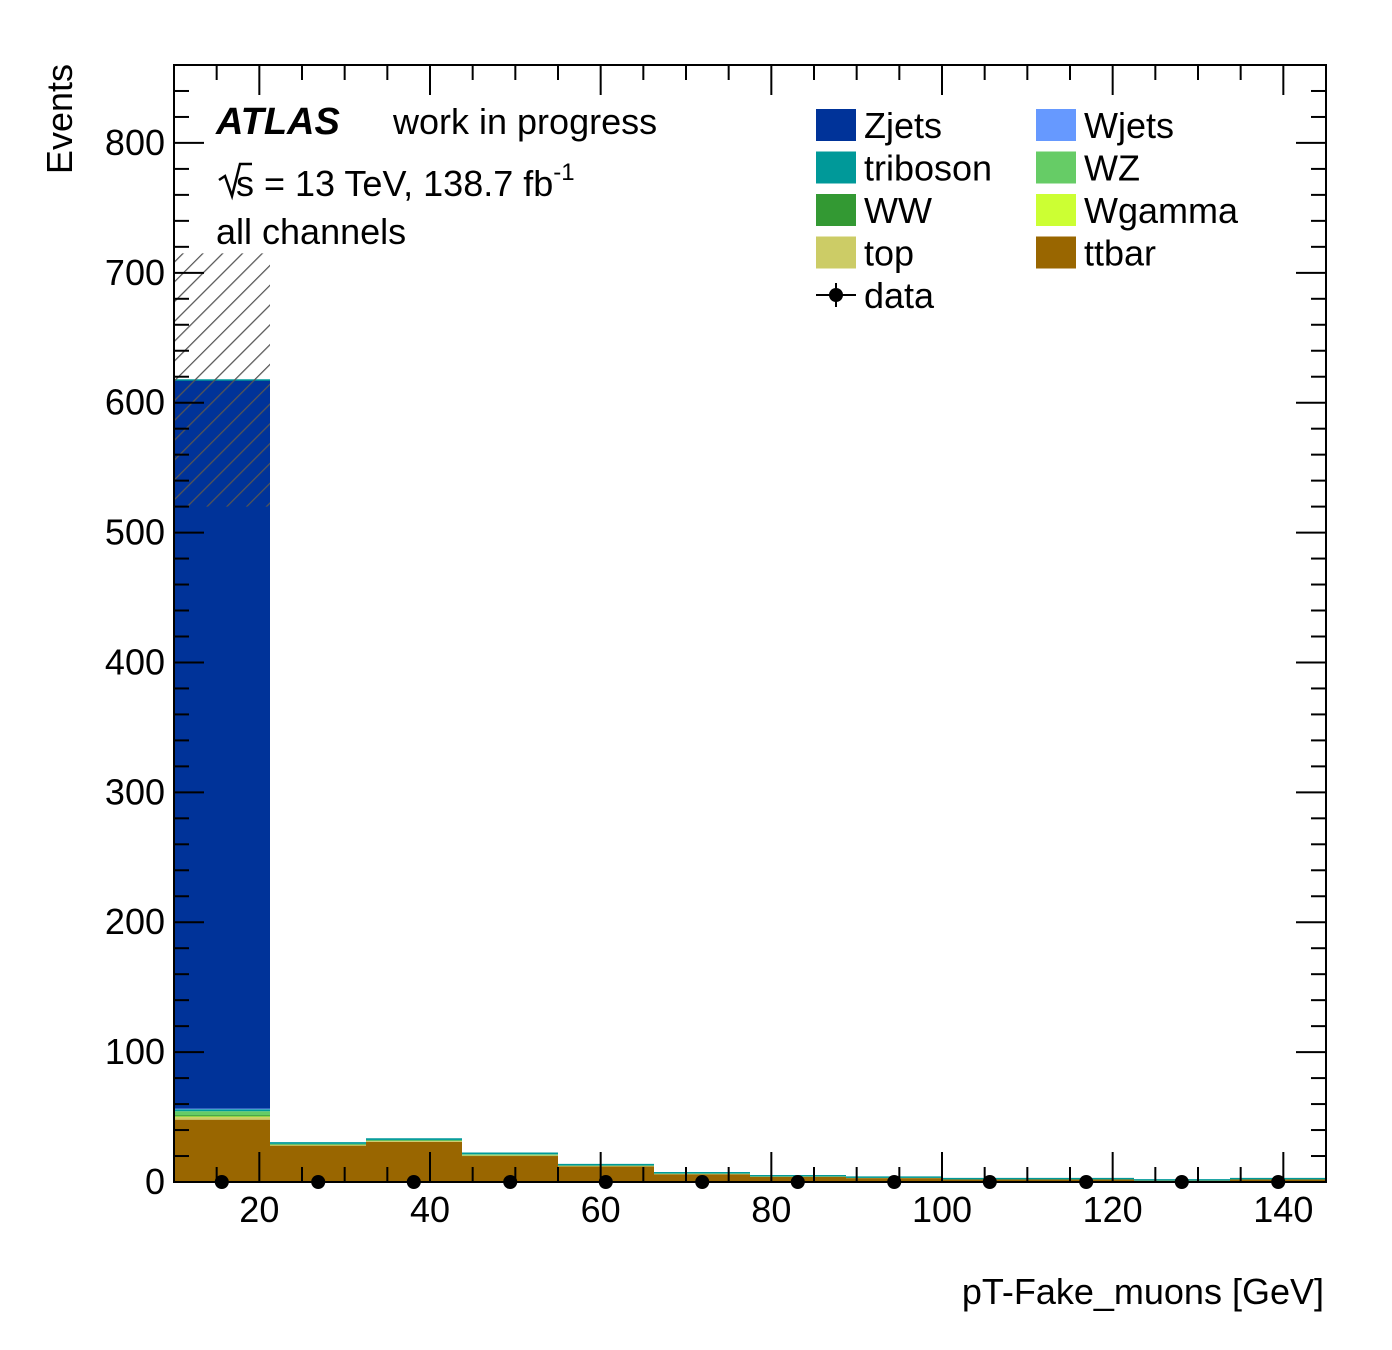 This screenshot has width=1392, height=1350. What do you see at coordinates (1113, 1209) in the screenshot?
I see `x-tick-label-120: 120` at bounding box center [1113, 1209].